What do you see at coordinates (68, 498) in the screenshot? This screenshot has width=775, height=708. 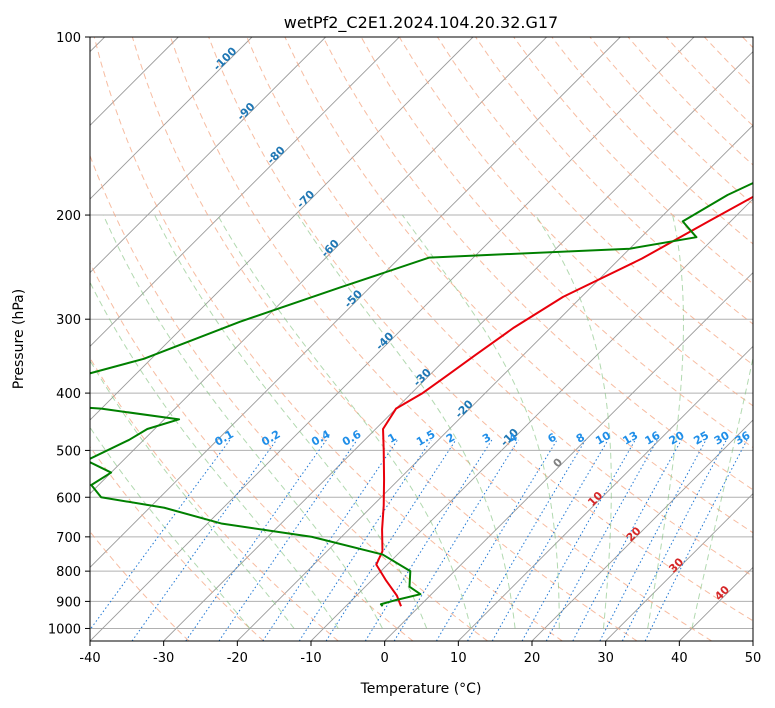 I see `y-tick-label: 600` at bounding box center [68, 498].